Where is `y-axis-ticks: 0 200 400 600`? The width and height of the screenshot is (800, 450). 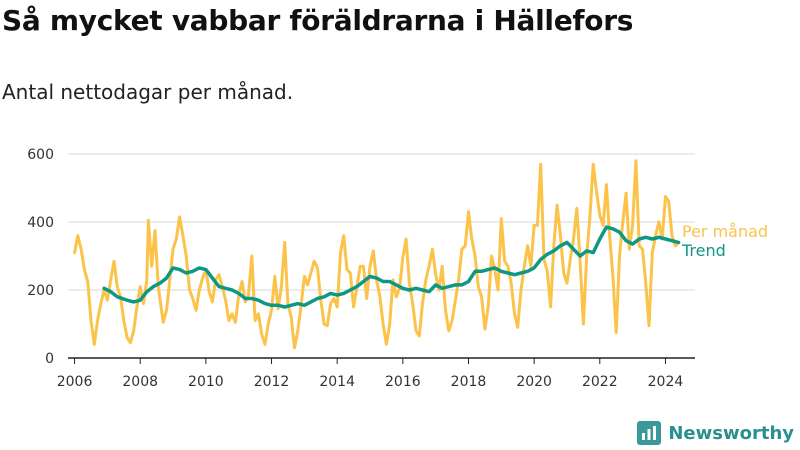
y-axis-ticks: 0 200 400 600 is located at coordinates (40, 257).